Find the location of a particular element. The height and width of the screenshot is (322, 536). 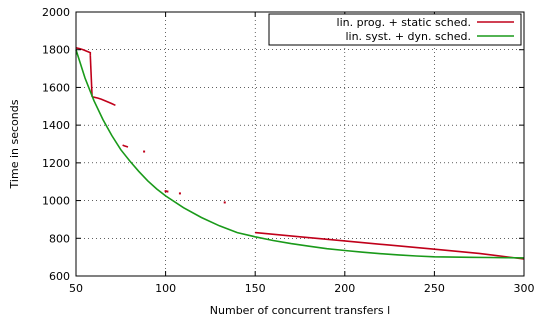

legend-entry-label: lin. syst. + dyn. sched. is located at coordinates (408, 36).